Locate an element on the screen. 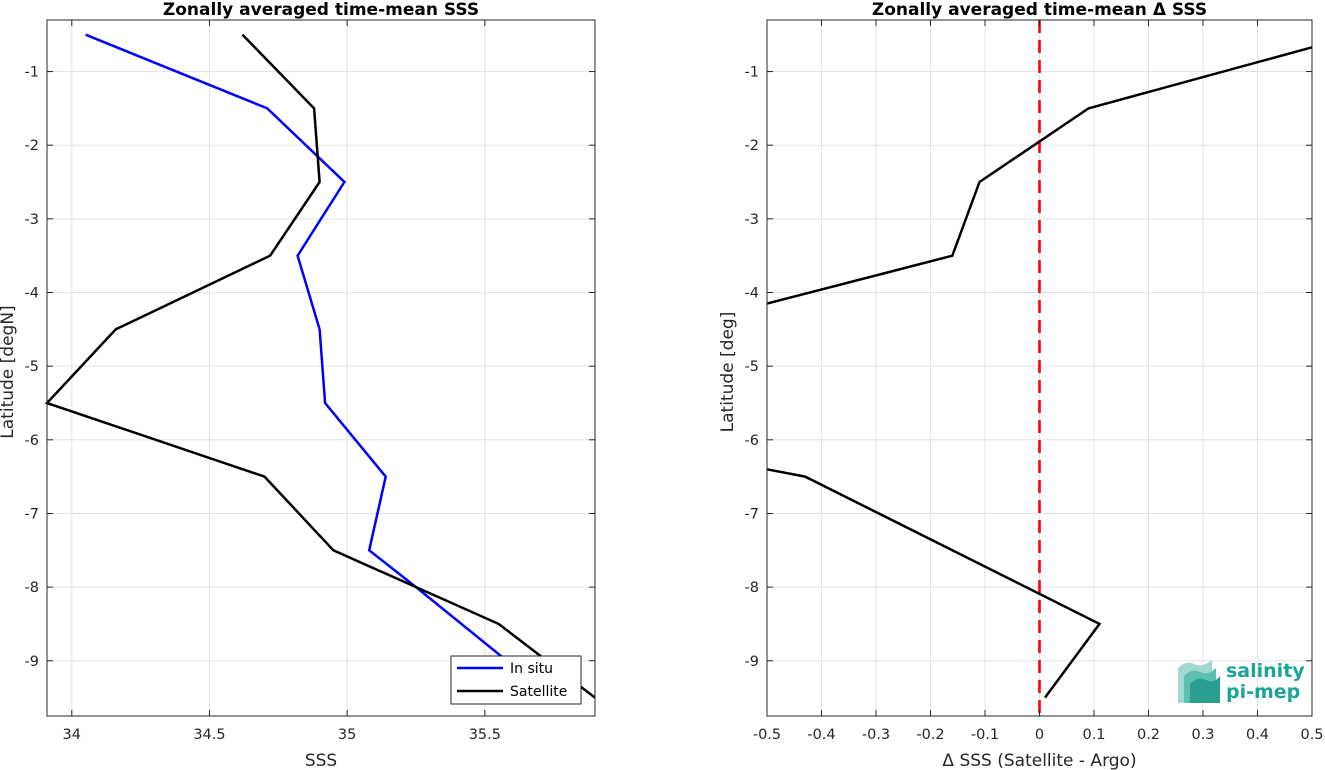 Image resolution: width=1325 pixels, height=770 pixels. salinity-pi-mep-logo: salinity pi-mep is located at coordinates (1241, 681).